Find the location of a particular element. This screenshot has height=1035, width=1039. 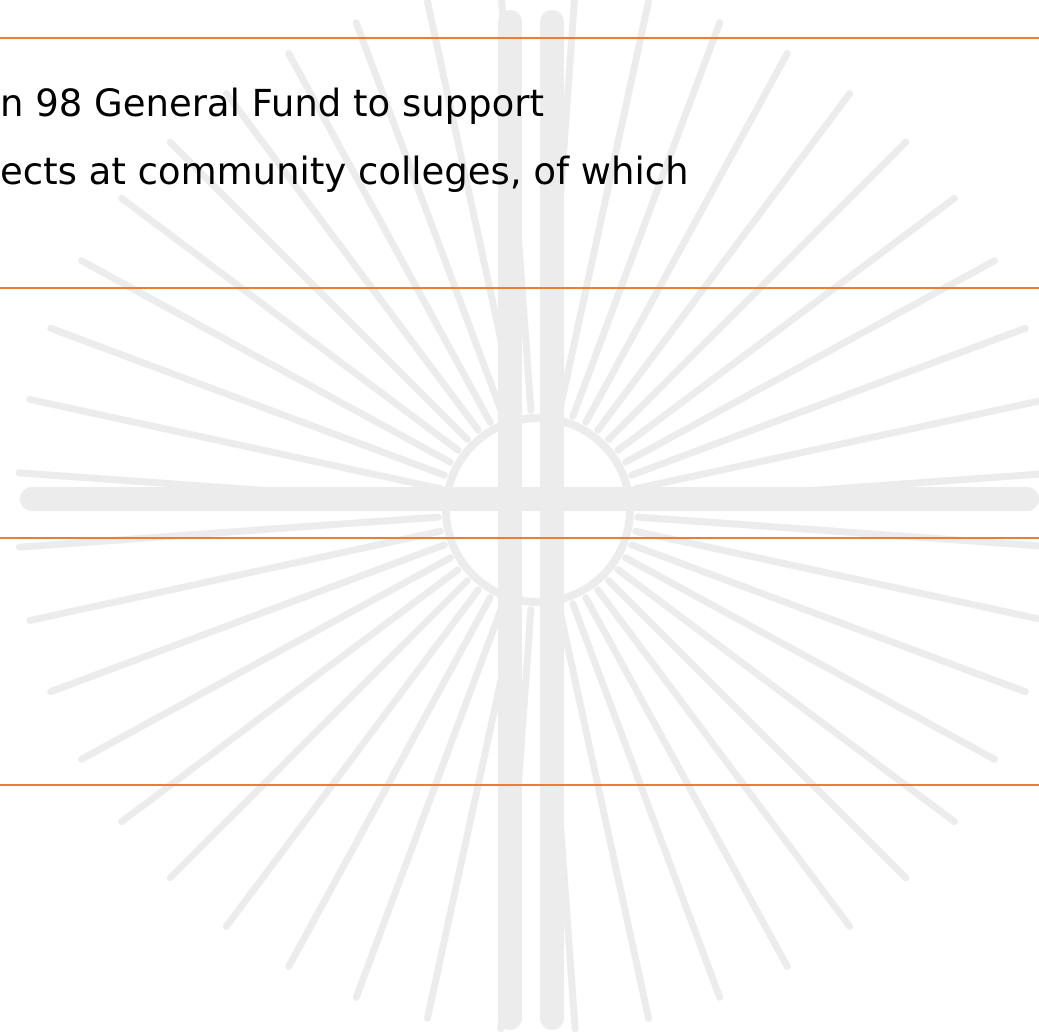

body-text-line-1: n 98 General Fund to support is located at coordinates (272, 103).